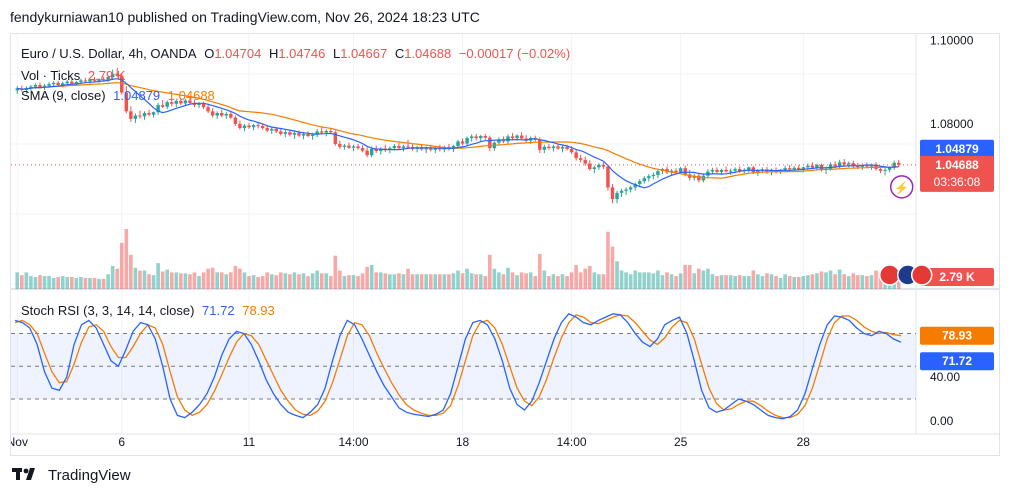 The height and width of the screenshot is (498, 1011). What do you see at coordinates (63, 95) in the screenshot?
I see `sma-label: SMA (9, close)` at bounding box center [63, 95].